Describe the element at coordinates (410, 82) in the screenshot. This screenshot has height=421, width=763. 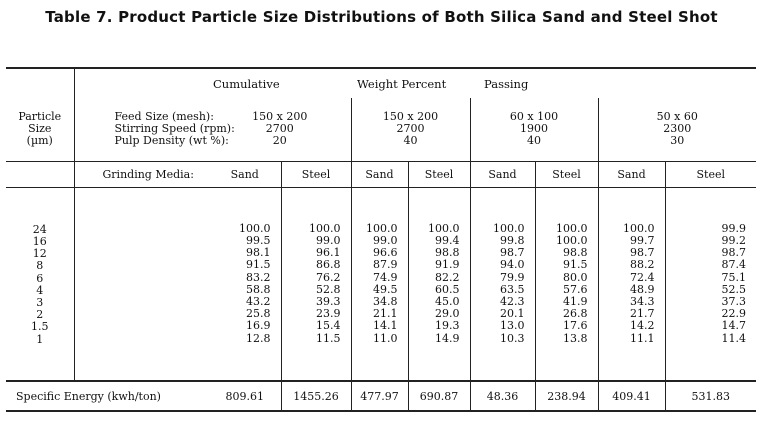
I see `header-weight-percent: Weight Percent` at that location.